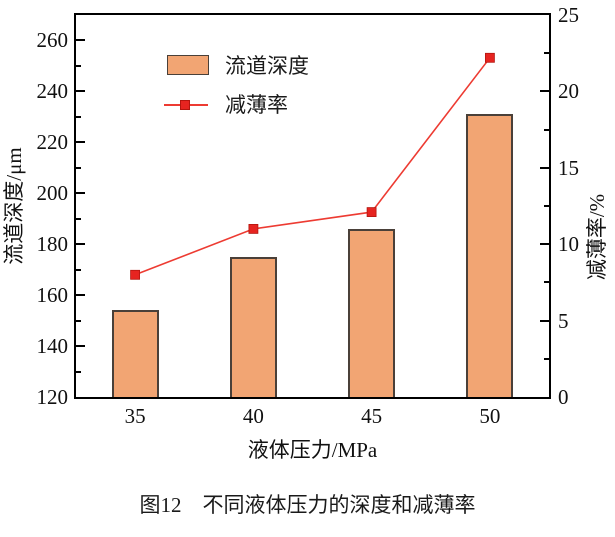  I want to click on right-axis-tick-label-15: 15, so click(568, 167).